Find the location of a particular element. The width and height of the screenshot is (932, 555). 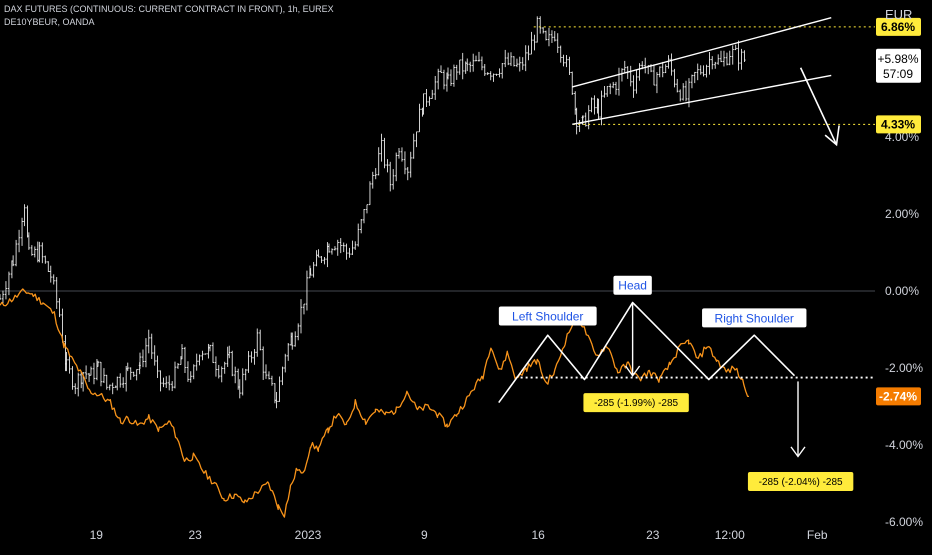

y-tick-label: -2.00% is located at coordinates (904, 368).